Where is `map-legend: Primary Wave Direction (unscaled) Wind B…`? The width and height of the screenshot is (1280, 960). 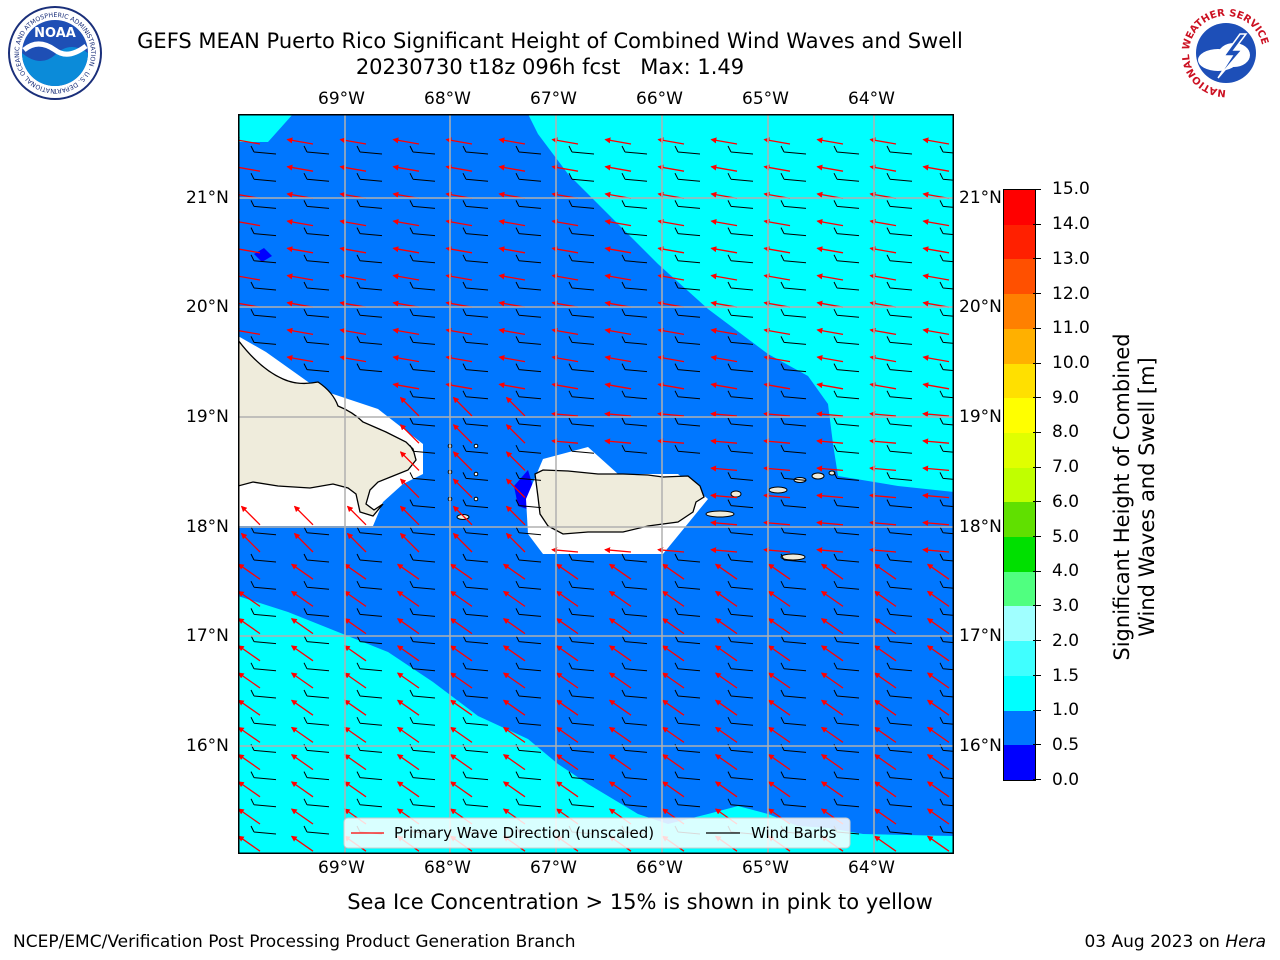
map-legend: Primary Wave Direction (unscaled) Wind B… is located at coordinates (597, 833).